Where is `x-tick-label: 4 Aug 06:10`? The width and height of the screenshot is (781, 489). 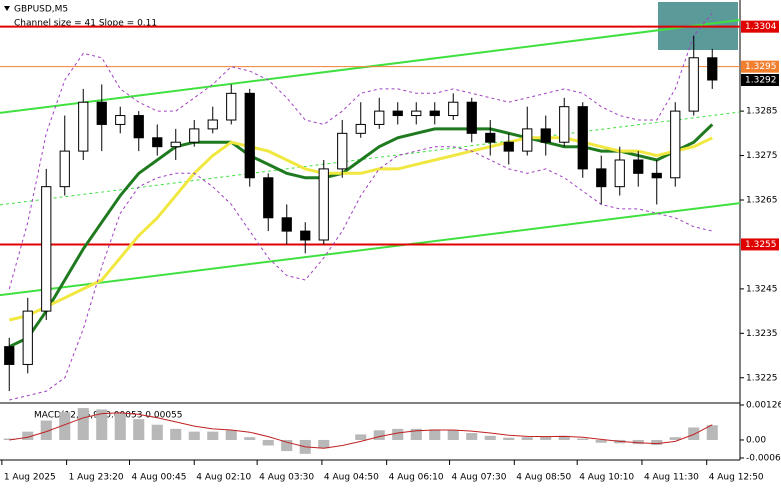
x-tick-label: 4 Aug 06:10 is located at coordinates (416, 478).